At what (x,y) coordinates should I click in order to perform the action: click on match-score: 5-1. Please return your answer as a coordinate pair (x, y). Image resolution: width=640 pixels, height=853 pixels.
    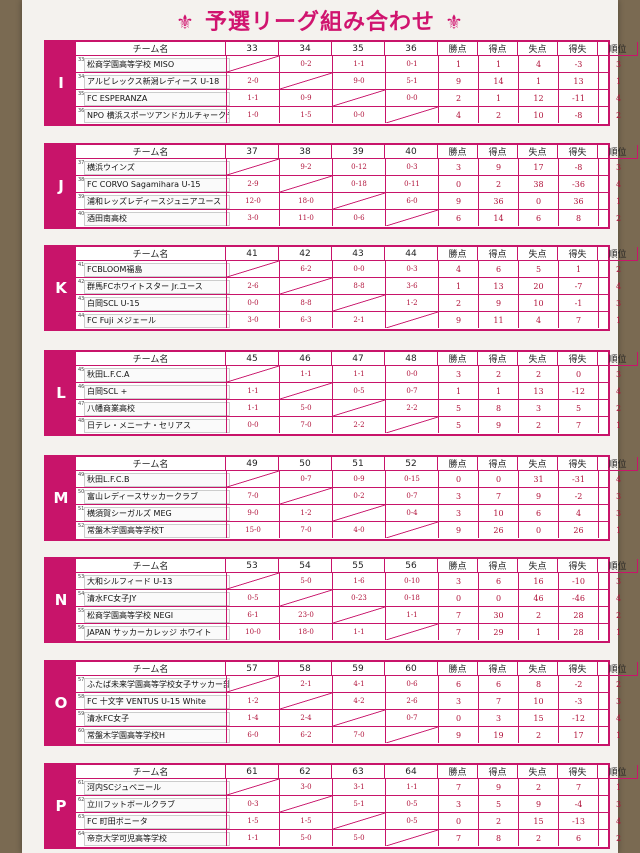
    Looking at the image, I should click on (412, 81).